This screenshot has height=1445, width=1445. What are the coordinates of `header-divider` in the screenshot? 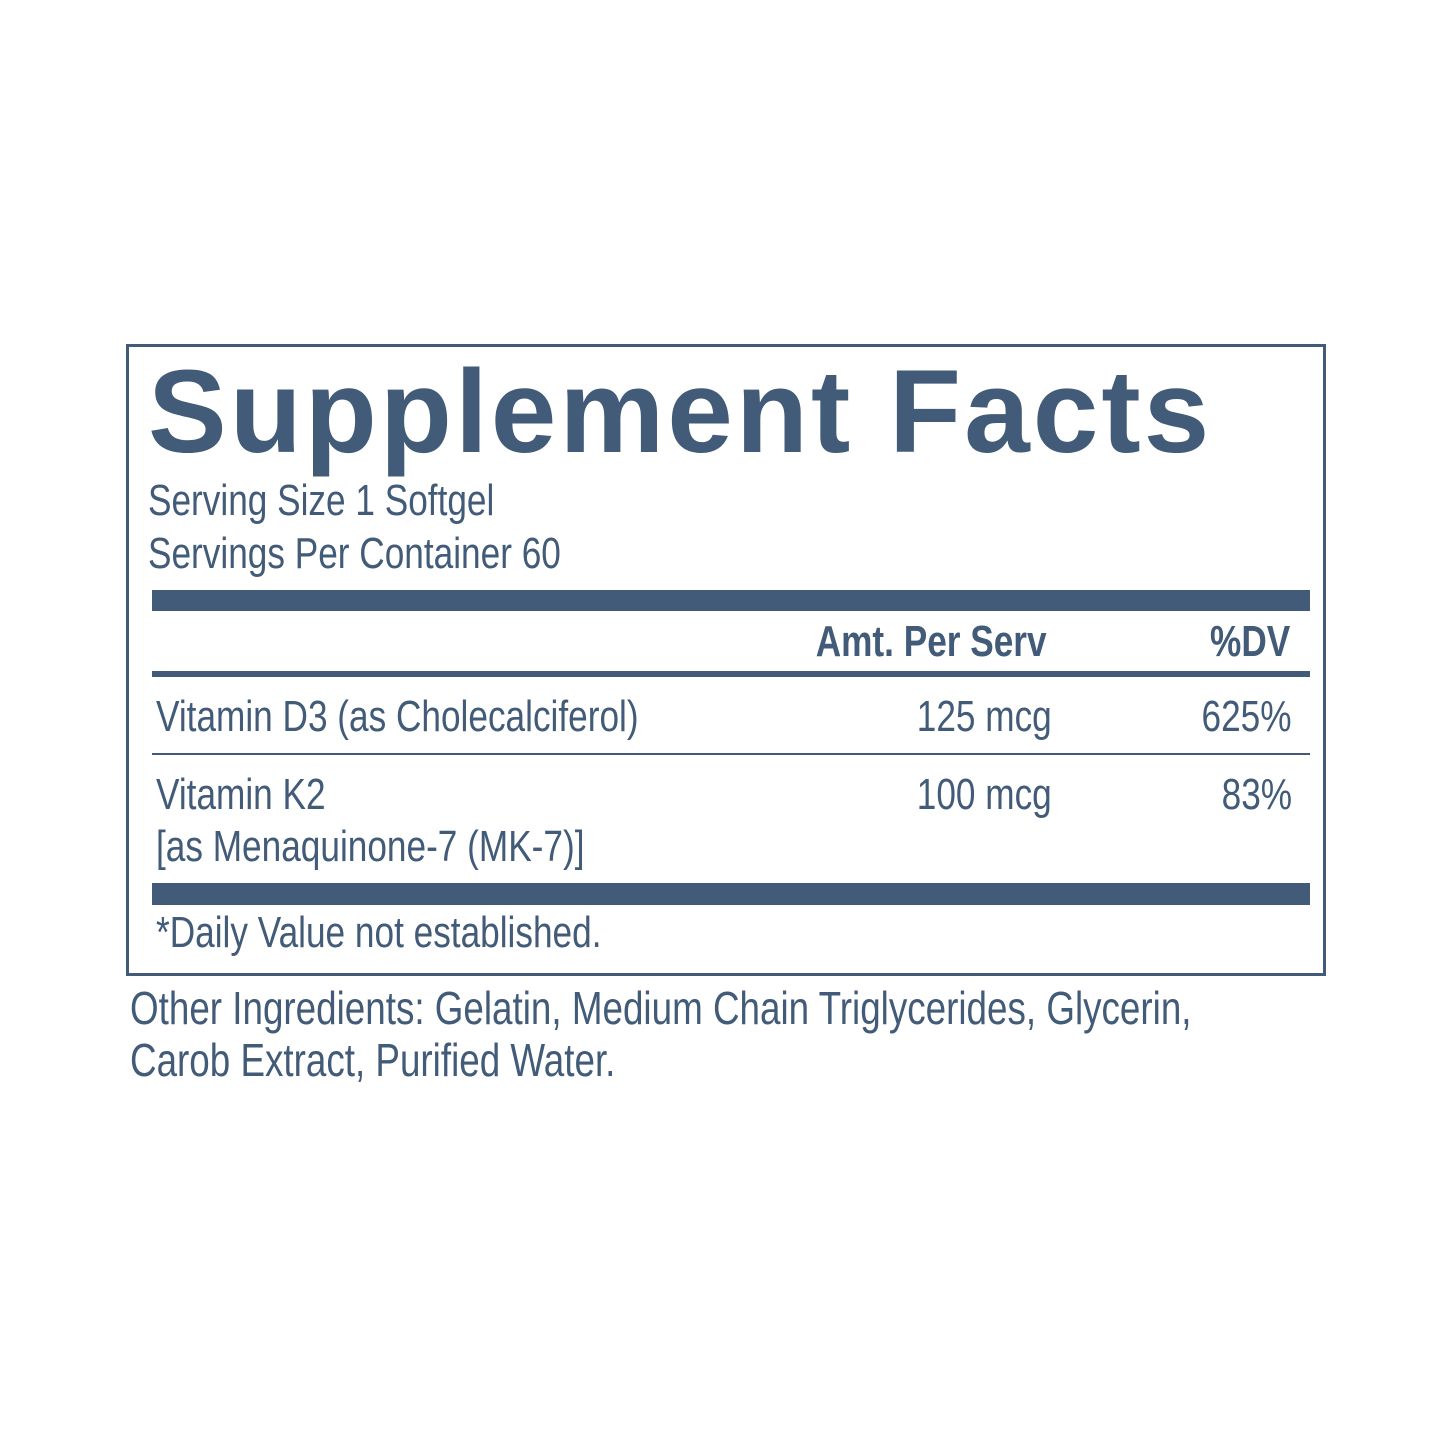 It's located at (731, 674).